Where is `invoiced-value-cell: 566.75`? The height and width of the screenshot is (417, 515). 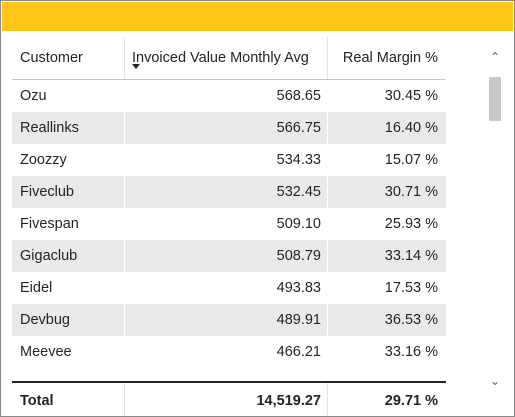 invoiced-value-cell: 566.75 is located at coordinates (225, 128).